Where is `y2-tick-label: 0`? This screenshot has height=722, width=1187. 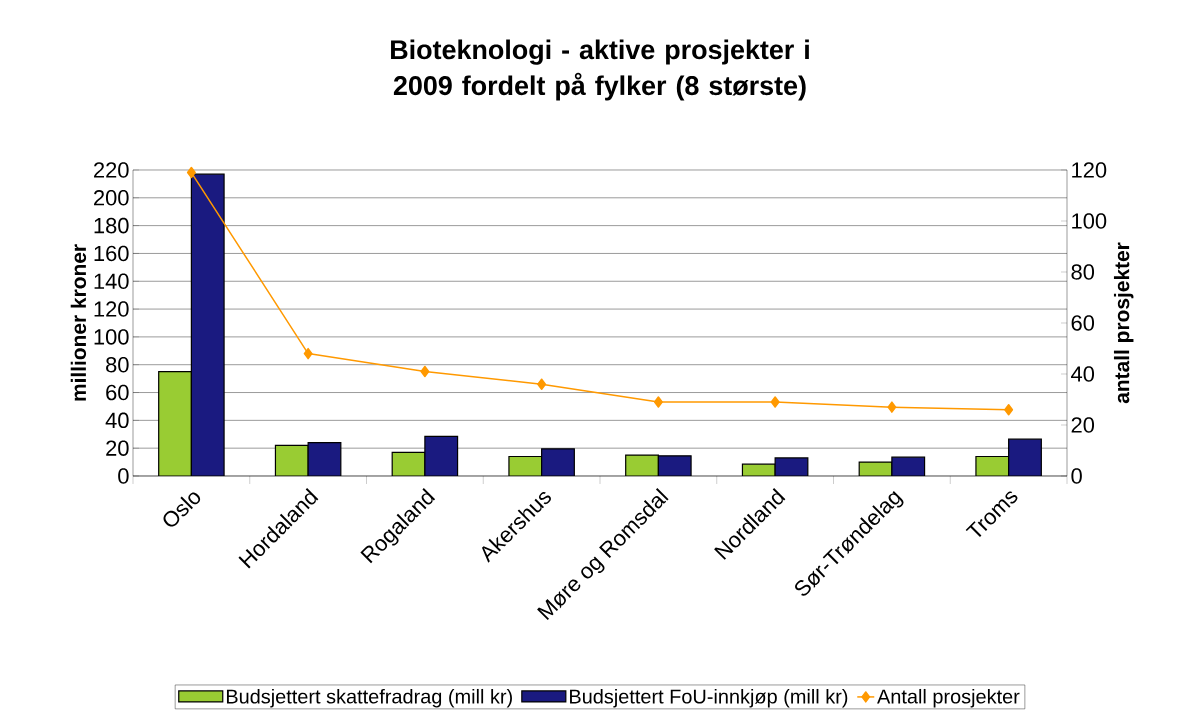
y2-tick-label: 0 is located at coordinates (1076, 476).